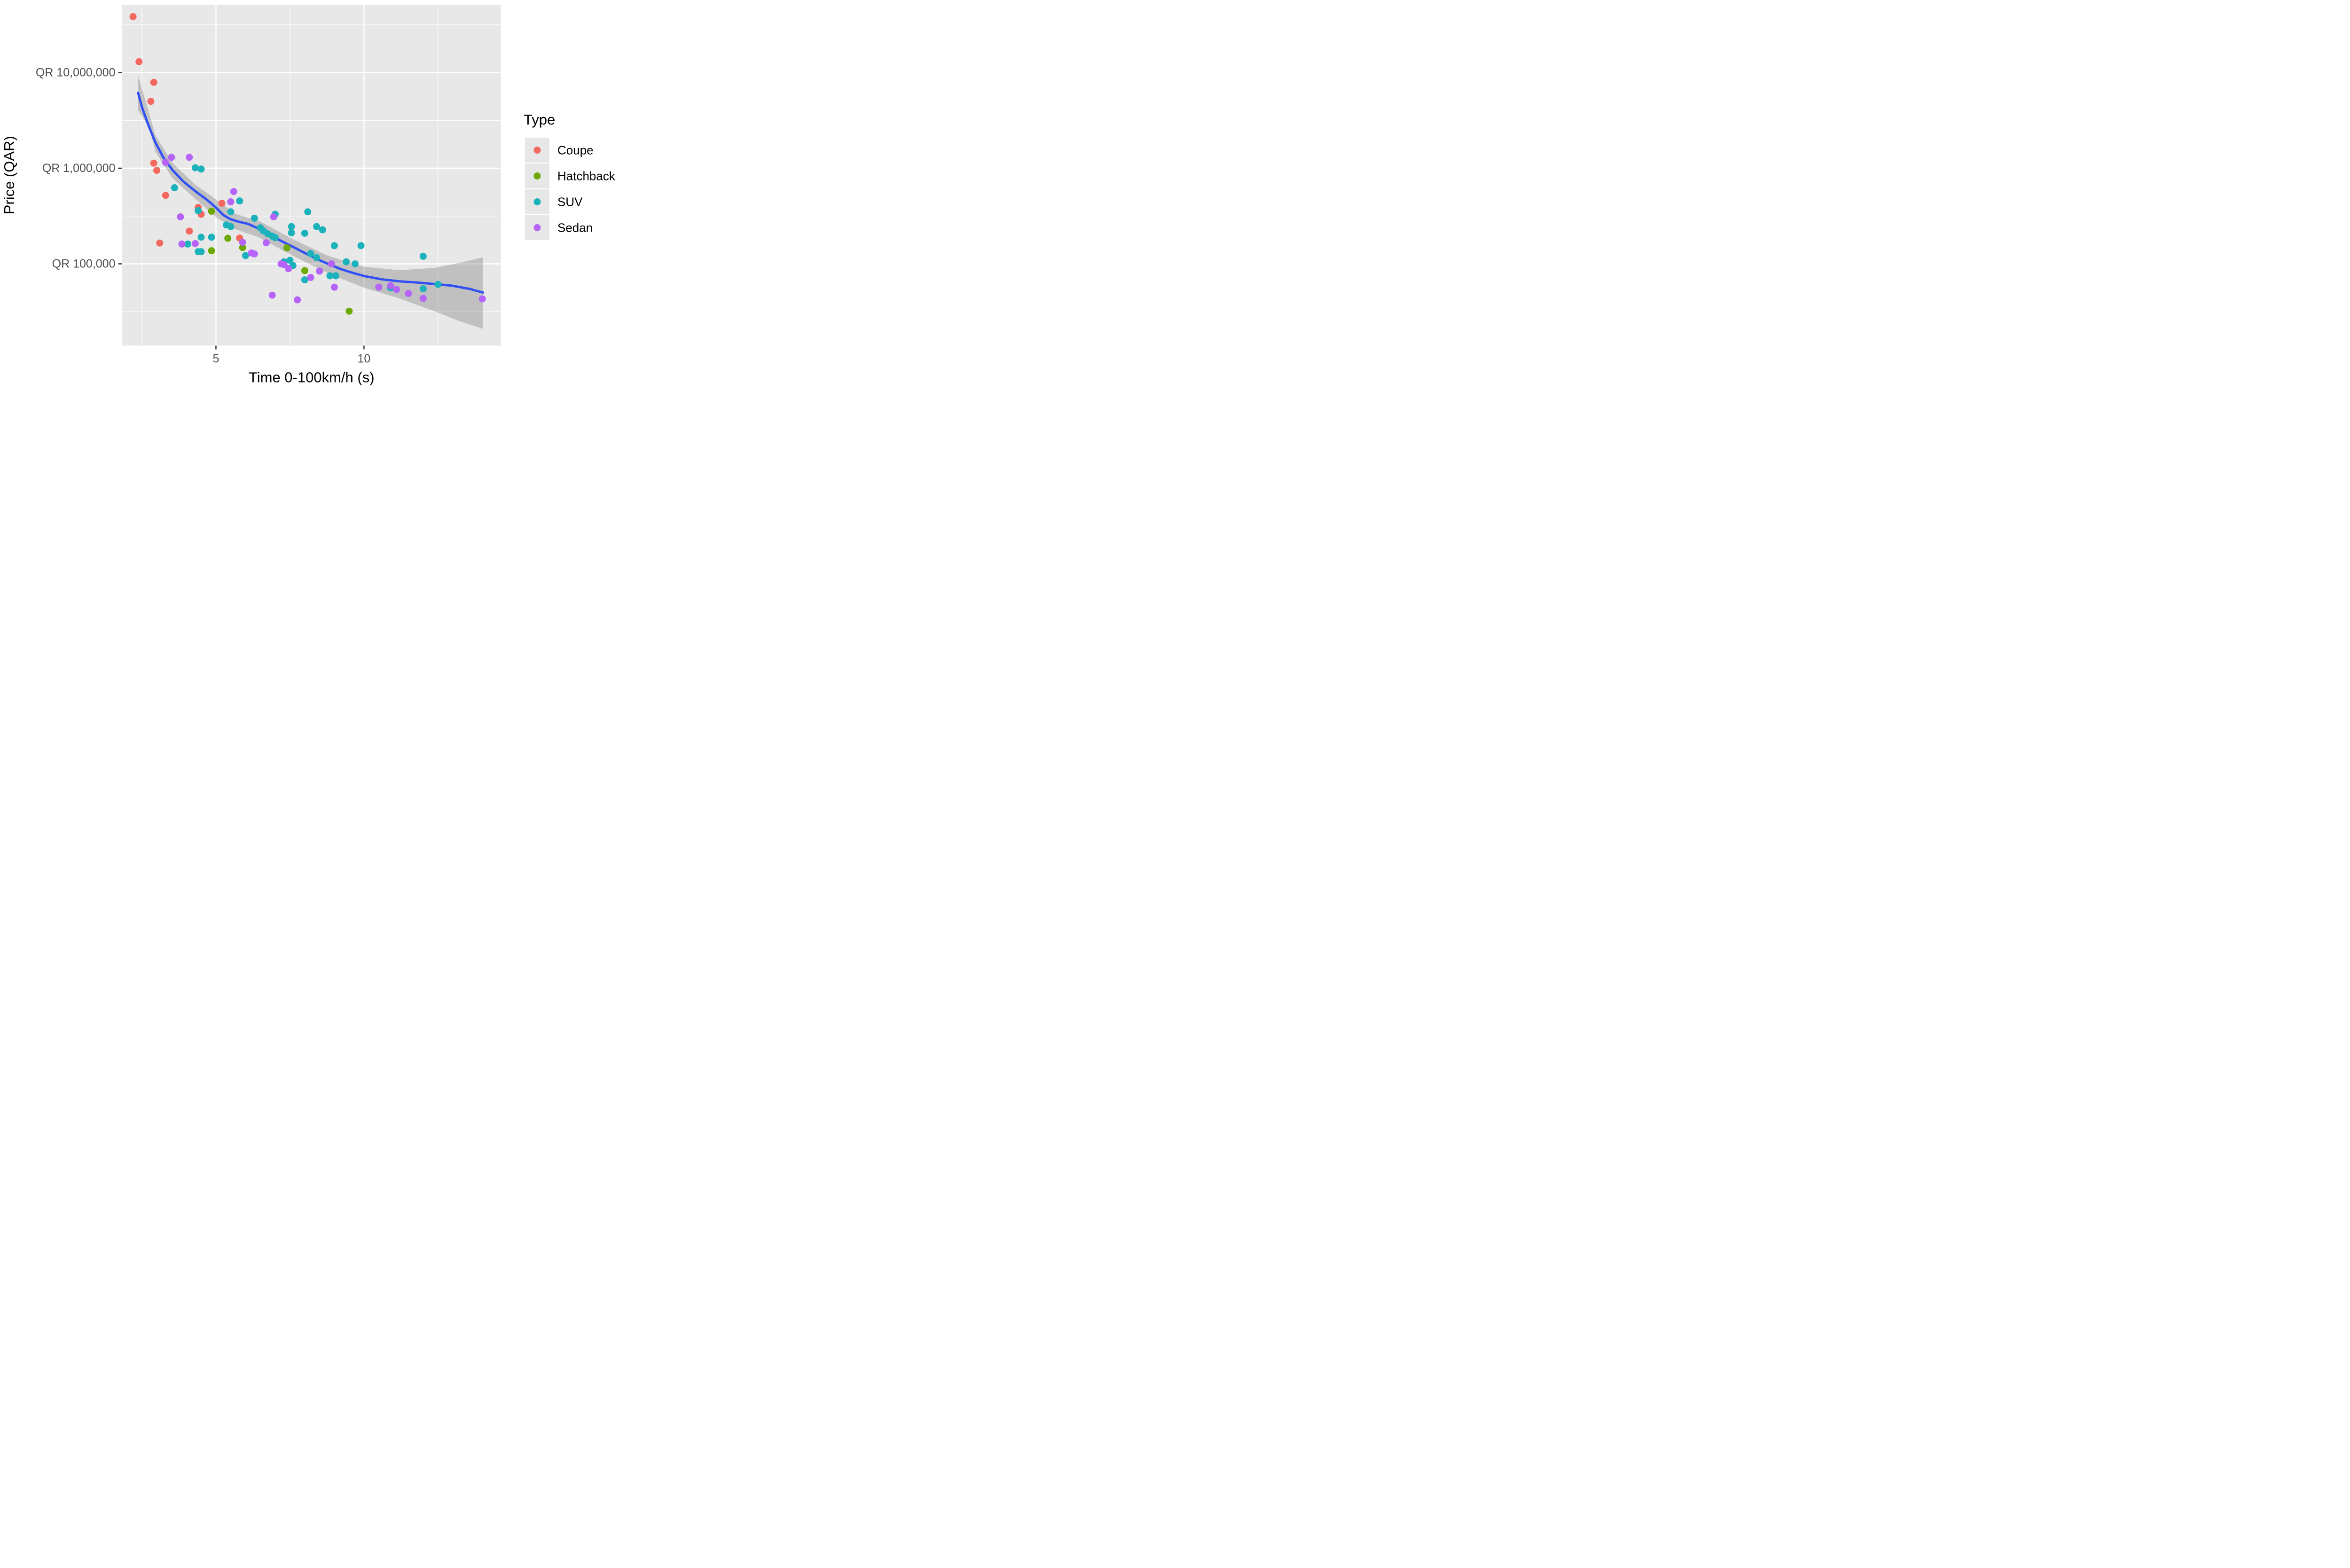  Describe the element at coordinates (79, 168) in the screenshot. I see `y-axis-tick-label: QR 1,000,000` at that location.